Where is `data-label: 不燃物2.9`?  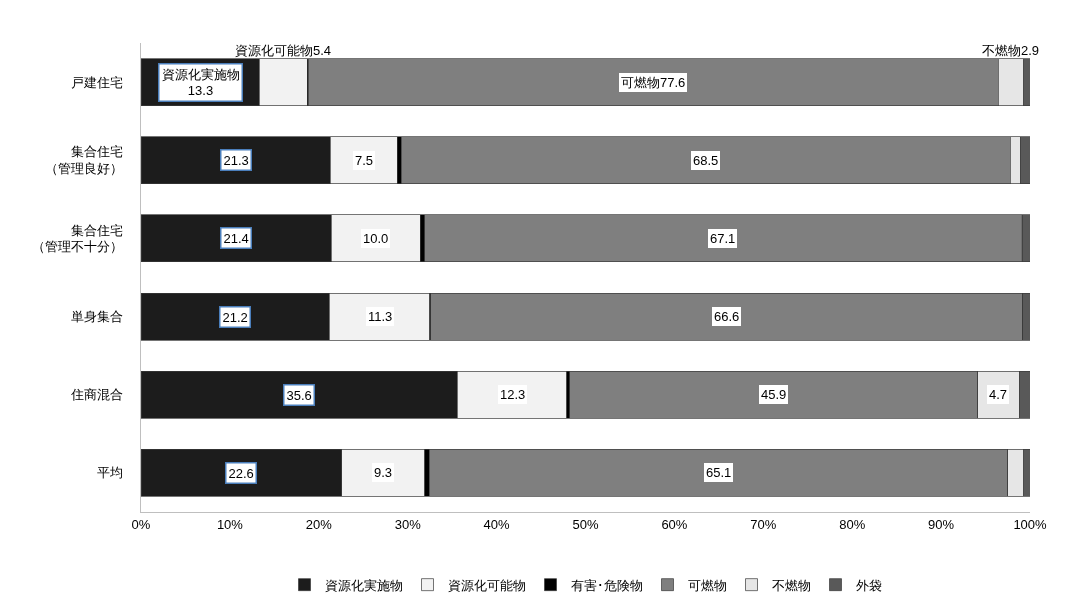 data-label: 不燃物2.9 is located at coordinates (1011, 50).